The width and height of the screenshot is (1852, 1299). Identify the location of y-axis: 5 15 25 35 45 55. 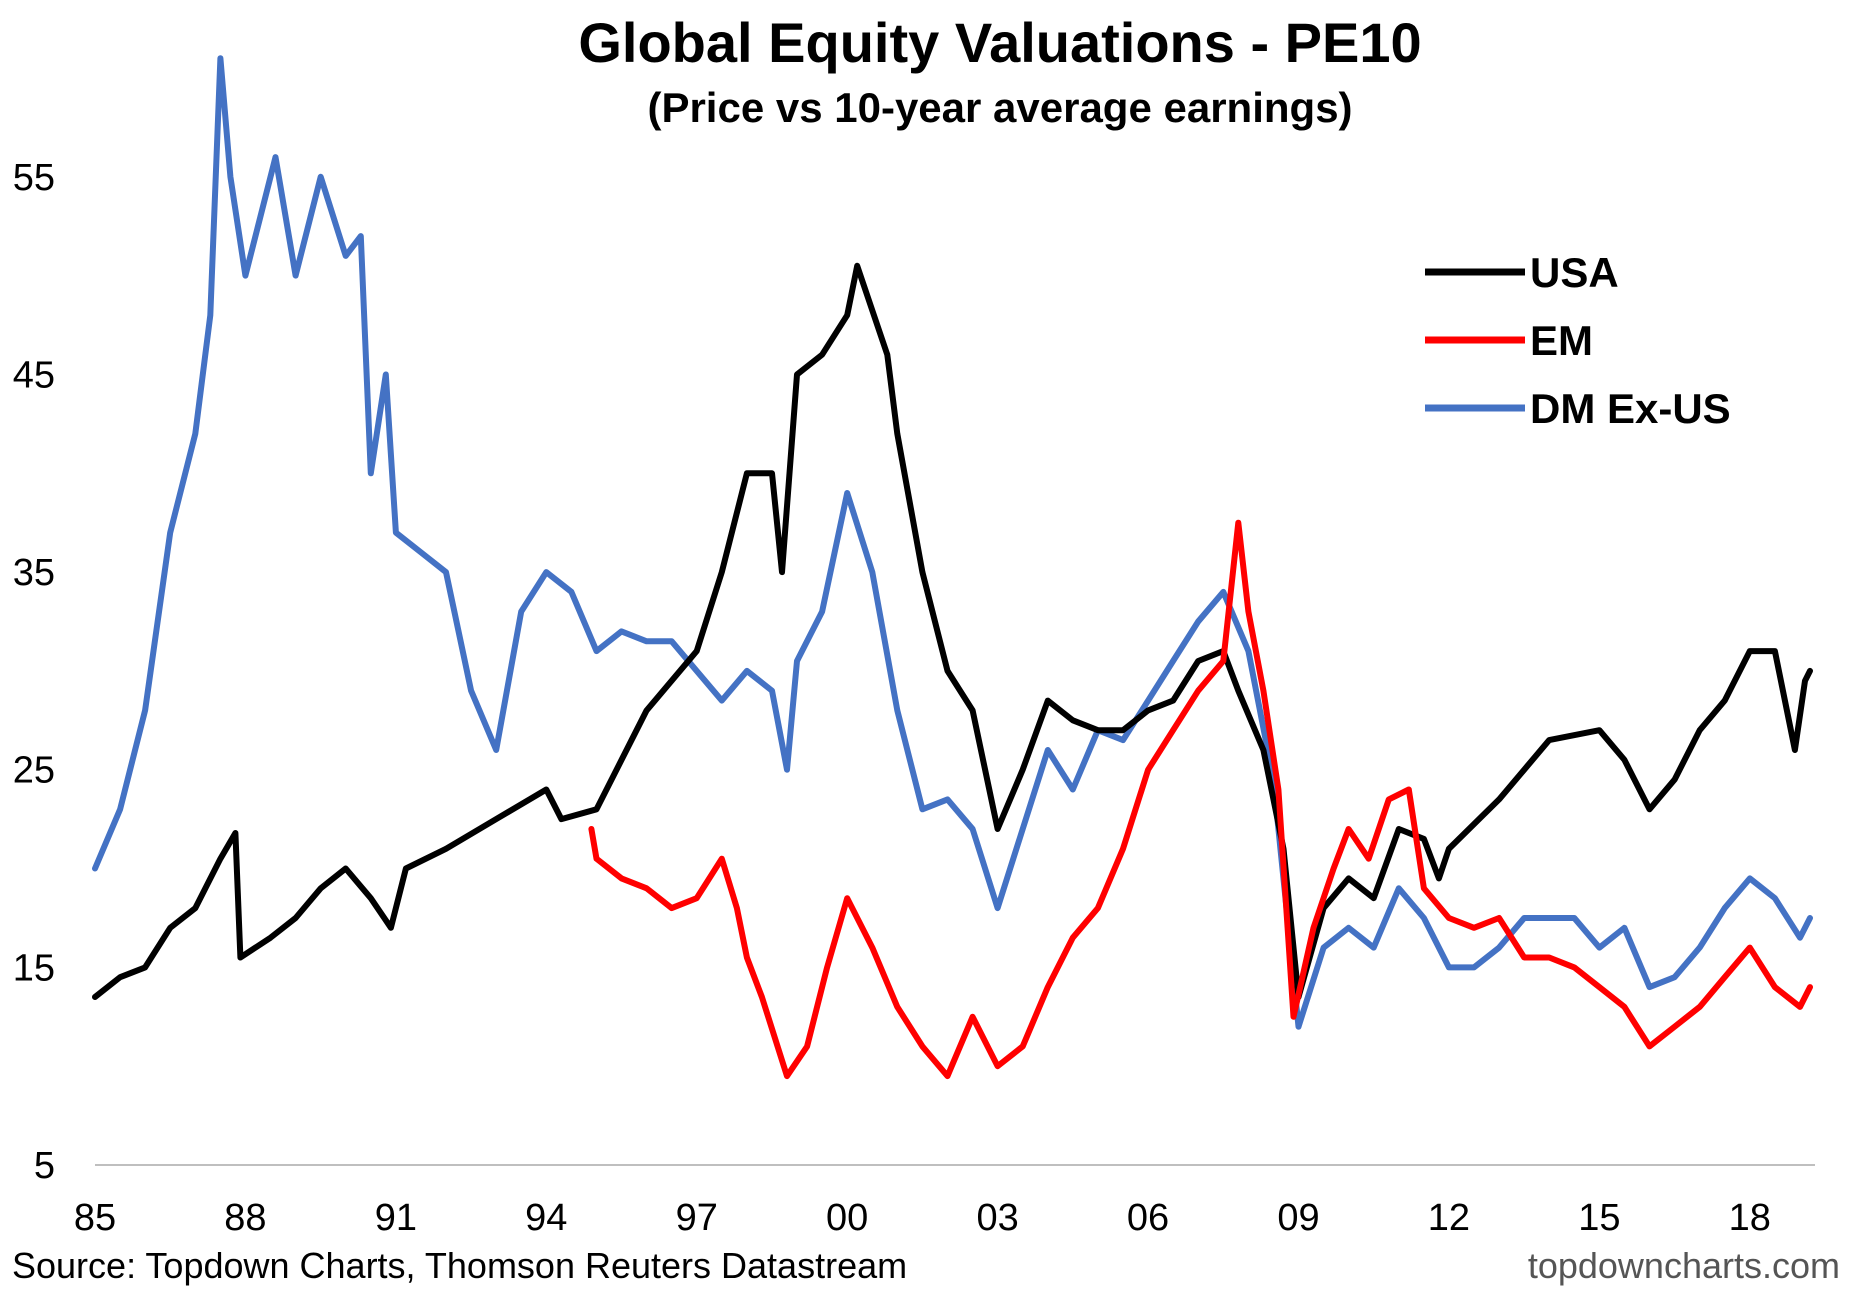
(34, 672).